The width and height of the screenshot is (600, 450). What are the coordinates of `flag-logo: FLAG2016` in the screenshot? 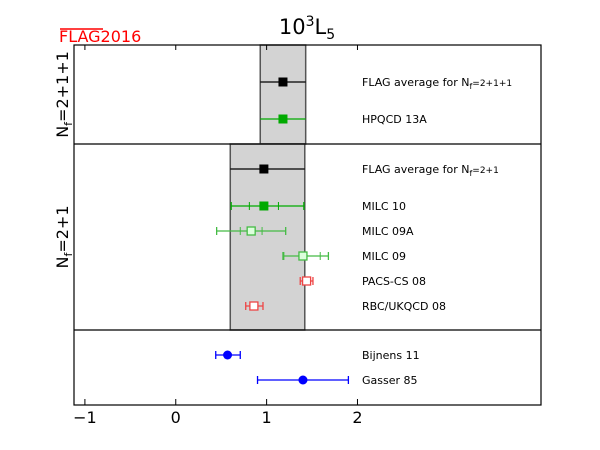 It's located at (100, 36).